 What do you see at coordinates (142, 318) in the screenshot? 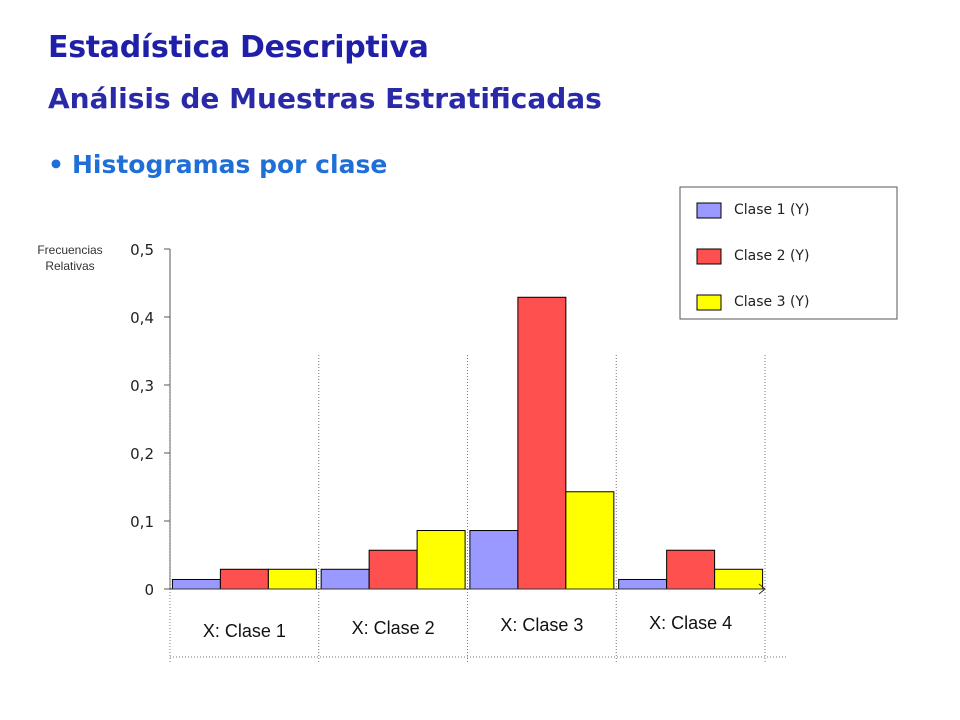
I see `y-tick-label: 0,4` at bounding box center [142, 318].